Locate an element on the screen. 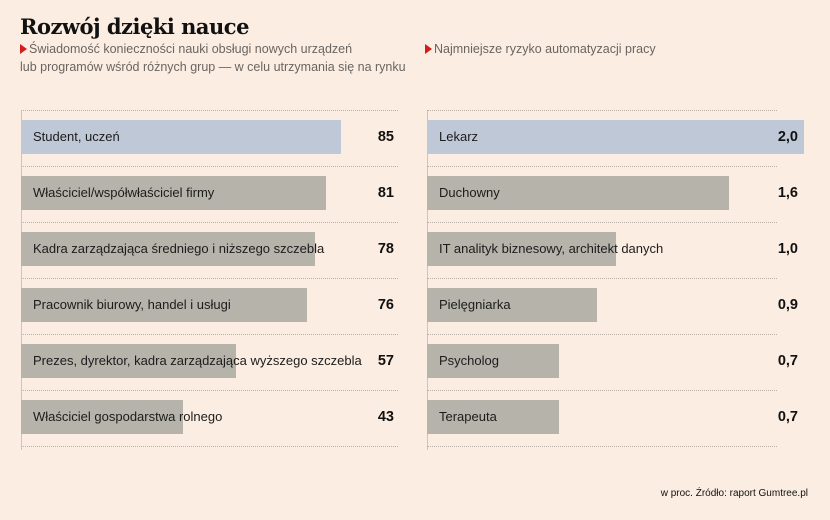 Image resolution: width=830 pixels, height=520 pixels. left-bar-value: 85 is located at coordinates (385, 137).